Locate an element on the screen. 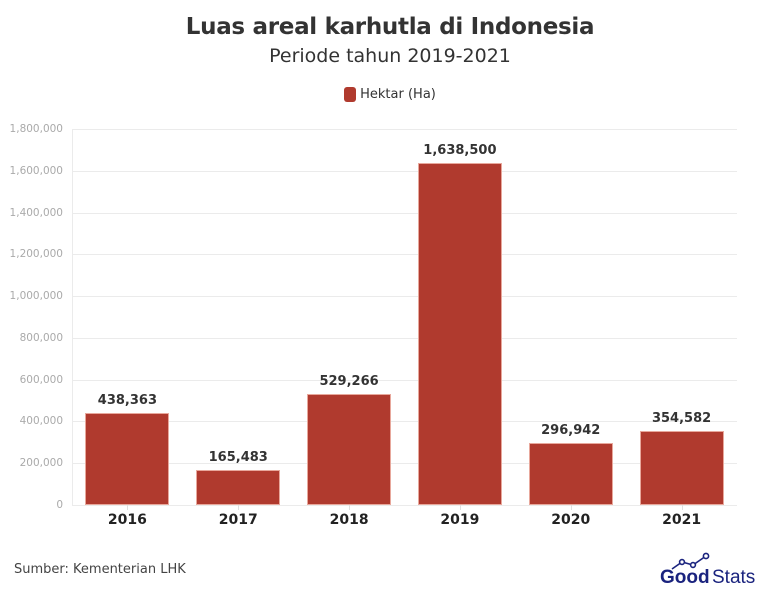 This screenshot has height=590, width=780. x-tick-label: 2017 is located at coordinates (238, 520).